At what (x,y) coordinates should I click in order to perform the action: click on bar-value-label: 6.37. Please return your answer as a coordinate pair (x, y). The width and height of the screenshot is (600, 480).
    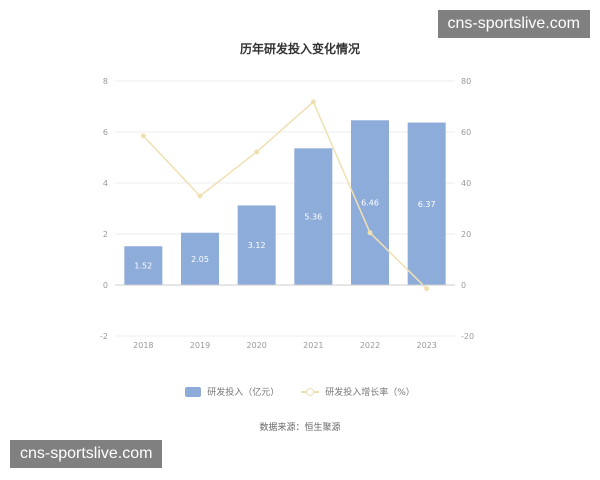
    Looking at the image, I should click on (427, 204).